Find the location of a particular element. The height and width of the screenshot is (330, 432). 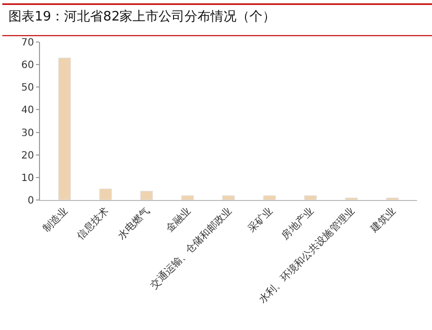

y-tick-label: 50 is located at coordinates (27, 88).